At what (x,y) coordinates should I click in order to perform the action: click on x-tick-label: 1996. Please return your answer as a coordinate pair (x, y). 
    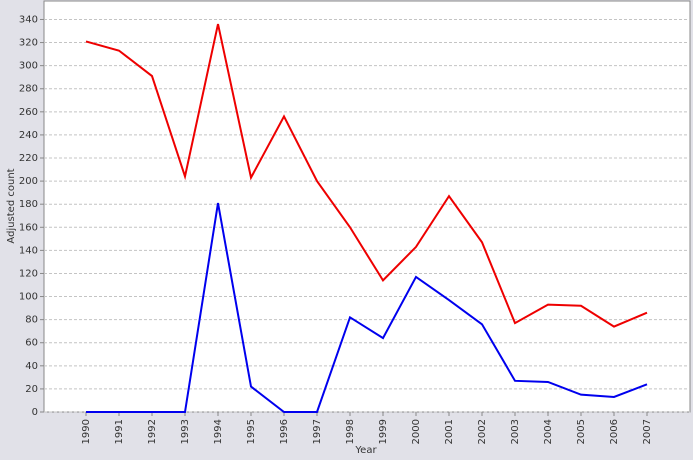
    Looking at the image, I should click on (284, 431).